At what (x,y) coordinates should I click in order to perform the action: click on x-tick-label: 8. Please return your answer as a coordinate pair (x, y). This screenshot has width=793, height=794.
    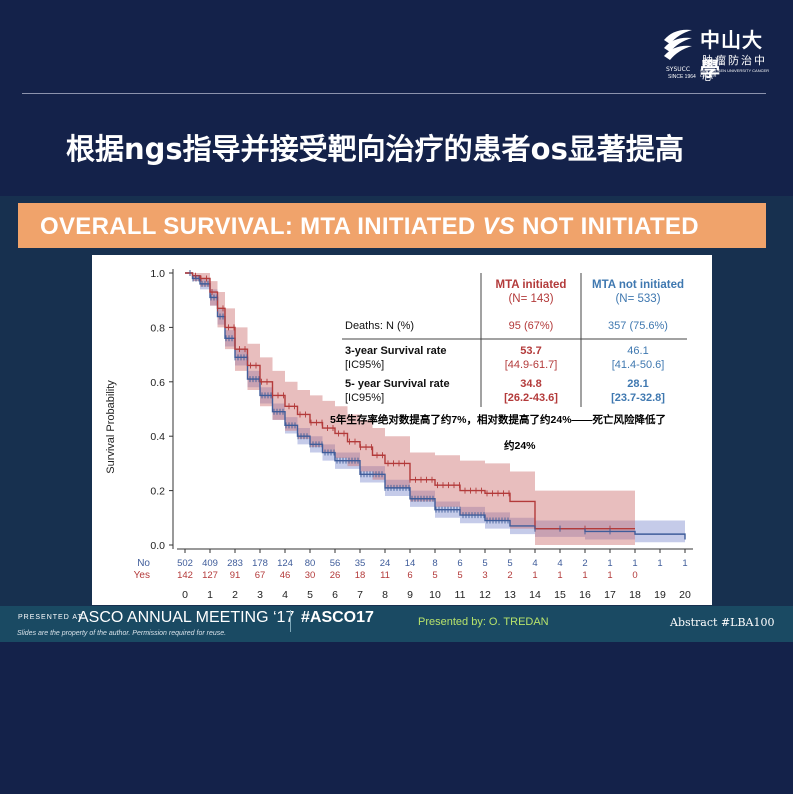
    Looking at the image, I should click on (385, 595).